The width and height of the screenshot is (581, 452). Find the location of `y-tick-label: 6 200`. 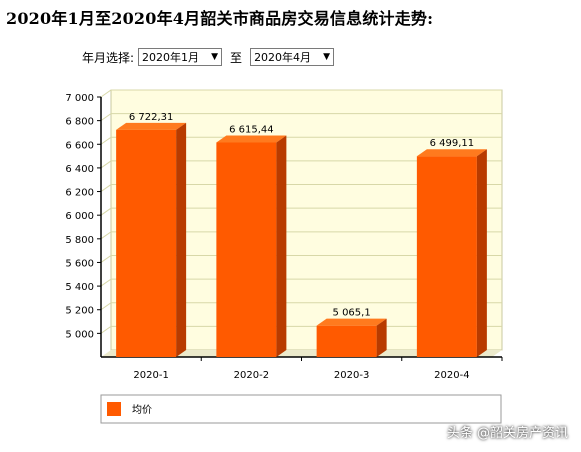

y-tick-label: 6 200 is located at coordinates (79, 193).